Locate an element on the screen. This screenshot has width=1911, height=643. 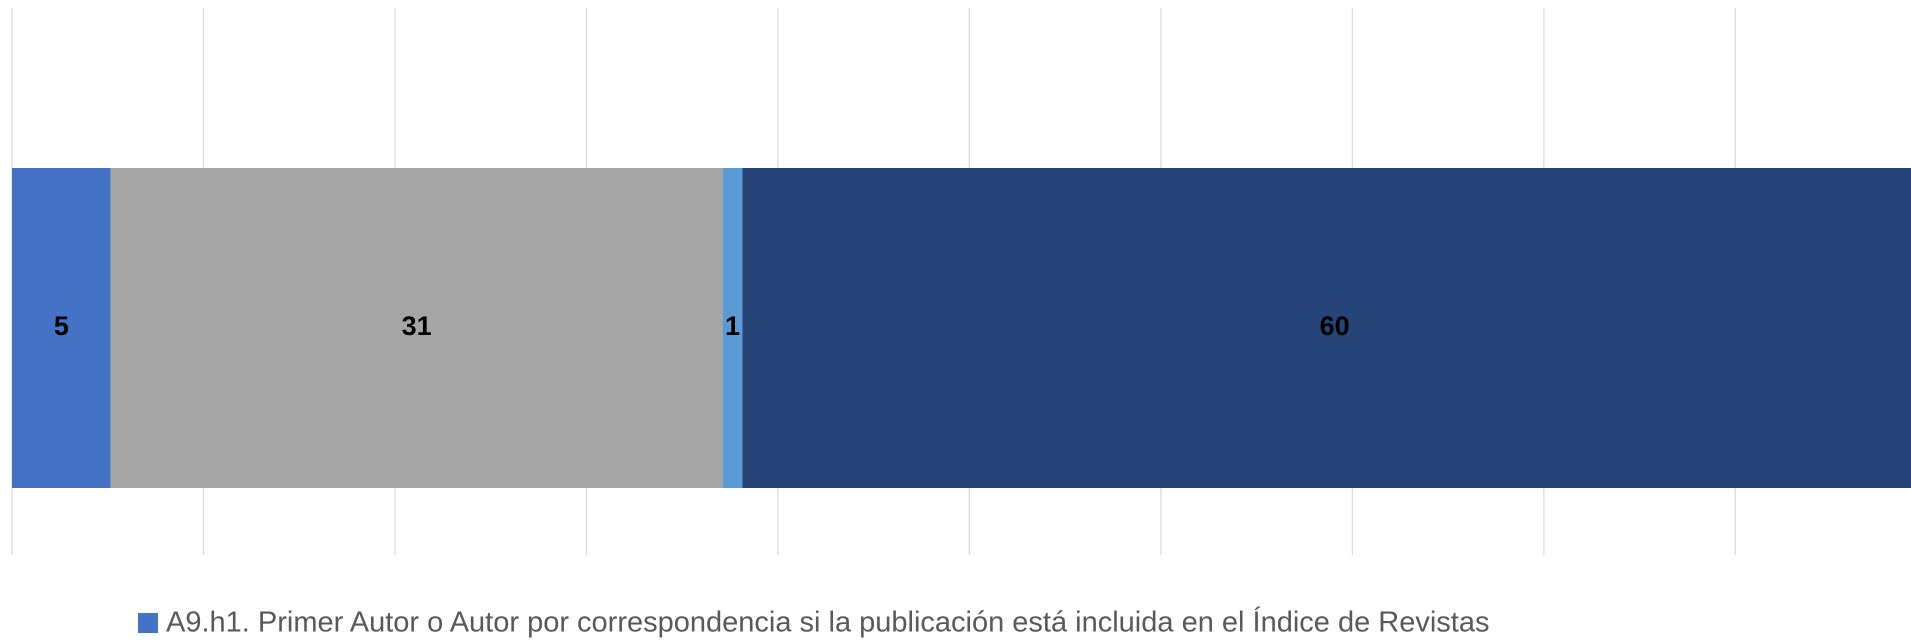
data-label: 1 is located at coordinates (732, 326).